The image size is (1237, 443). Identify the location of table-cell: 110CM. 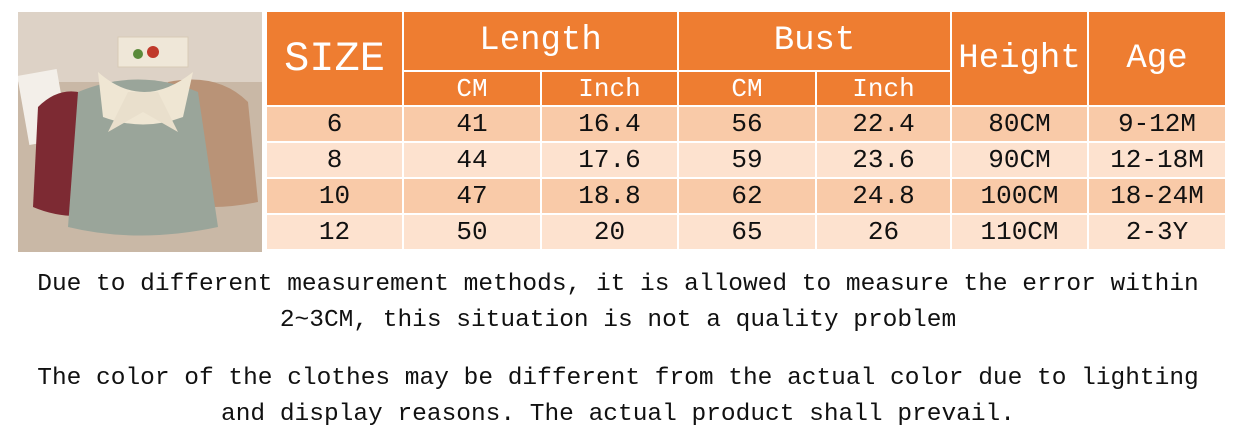
(1020, 232).